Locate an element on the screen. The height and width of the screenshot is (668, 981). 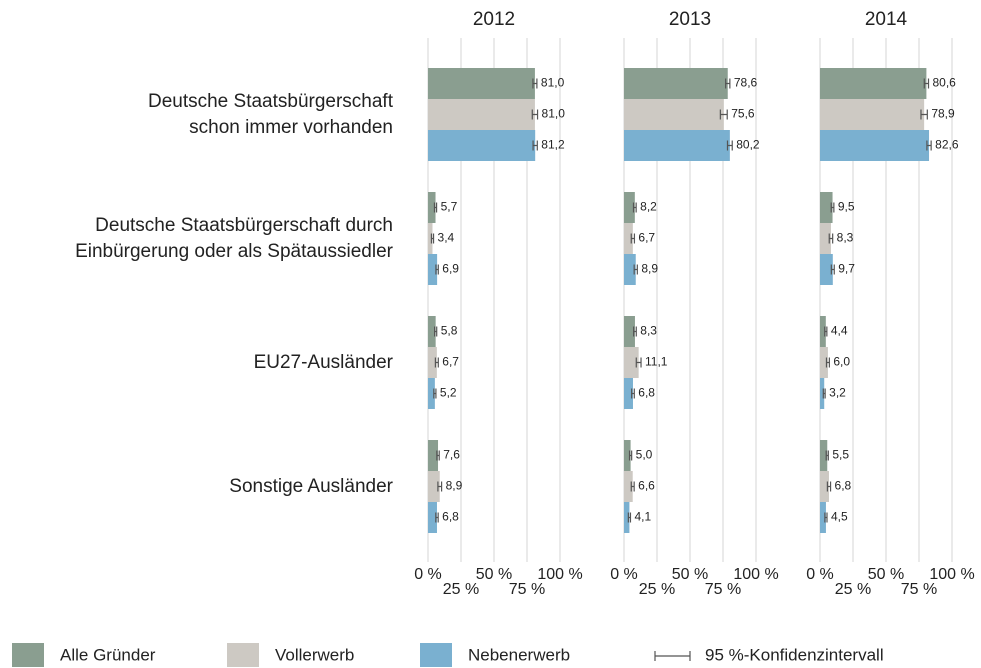
value-label: 78,6 is located at coordinates (746, 83).